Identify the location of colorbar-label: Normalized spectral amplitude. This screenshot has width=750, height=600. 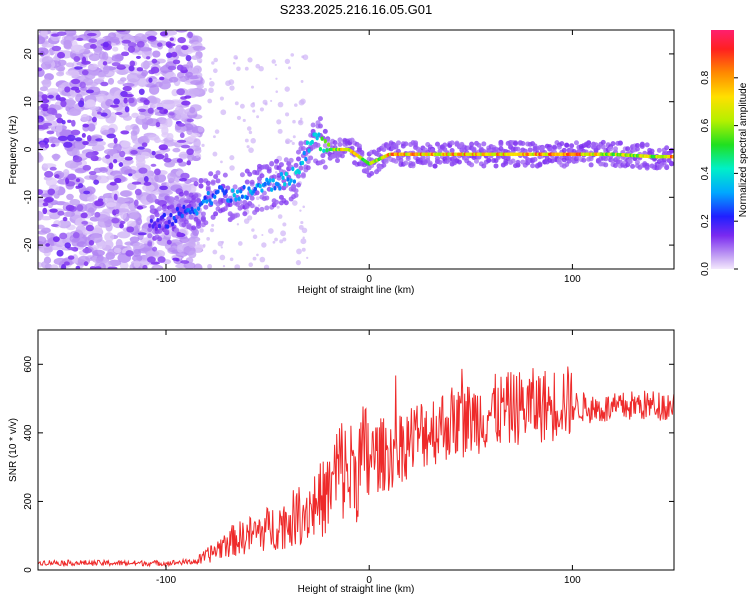
(743, 149).